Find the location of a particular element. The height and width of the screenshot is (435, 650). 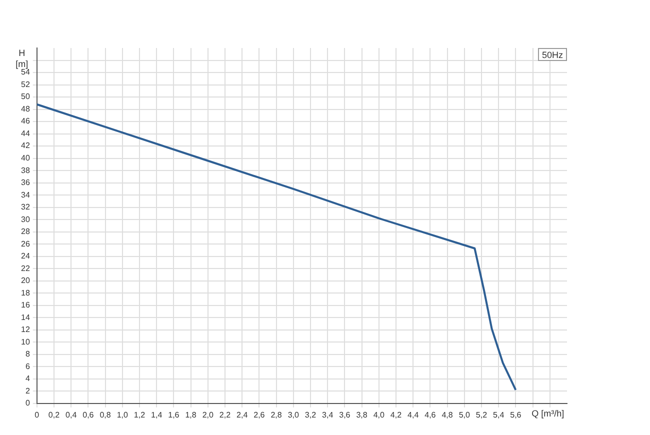

y-tick-label: 0 is located at coordinates (27, 403).